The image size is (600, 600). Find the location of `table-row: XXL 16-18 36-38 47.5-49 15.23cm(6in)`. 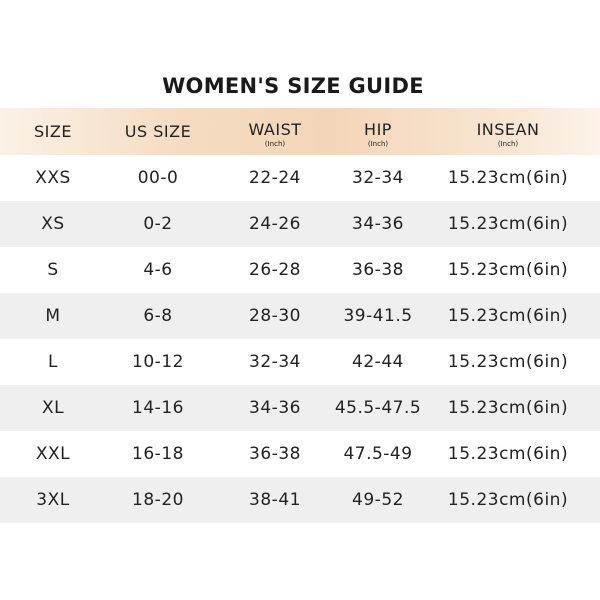

table-row: XXL 16-18 36-38 47.5-49 15.23cm(6in) is located at coordinates (300, 454).